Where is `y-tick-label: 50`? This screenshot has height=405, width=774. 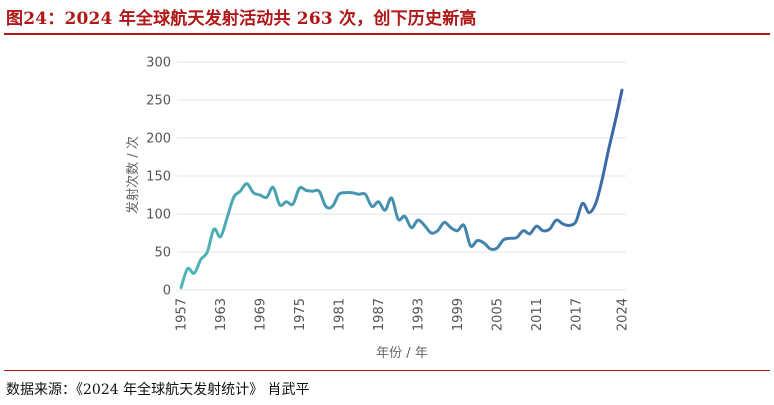
y-tick-label: 50 is located at coordinates (162, 253).